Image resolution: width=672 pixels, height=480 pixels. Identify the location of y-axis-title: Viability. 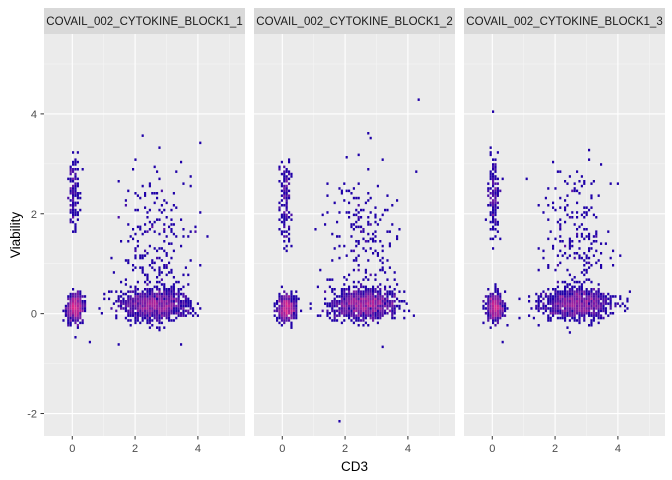
(15, 235).